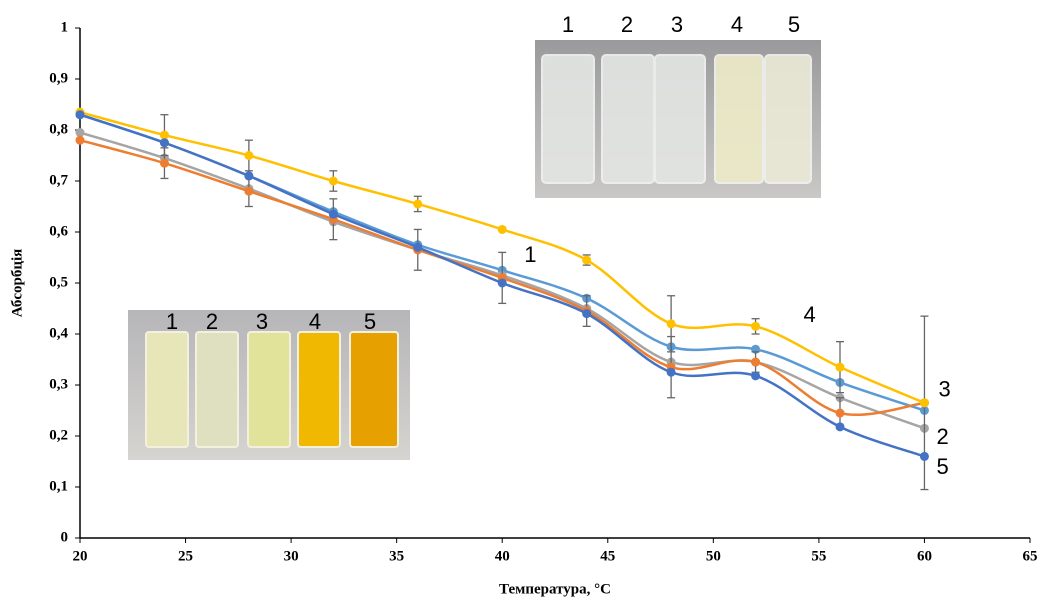 The image size is (1045, 604). What do you see at coordinates (530, 254) in the screenshot?
I see `series-label: 1` at bounding box center [530, 254].